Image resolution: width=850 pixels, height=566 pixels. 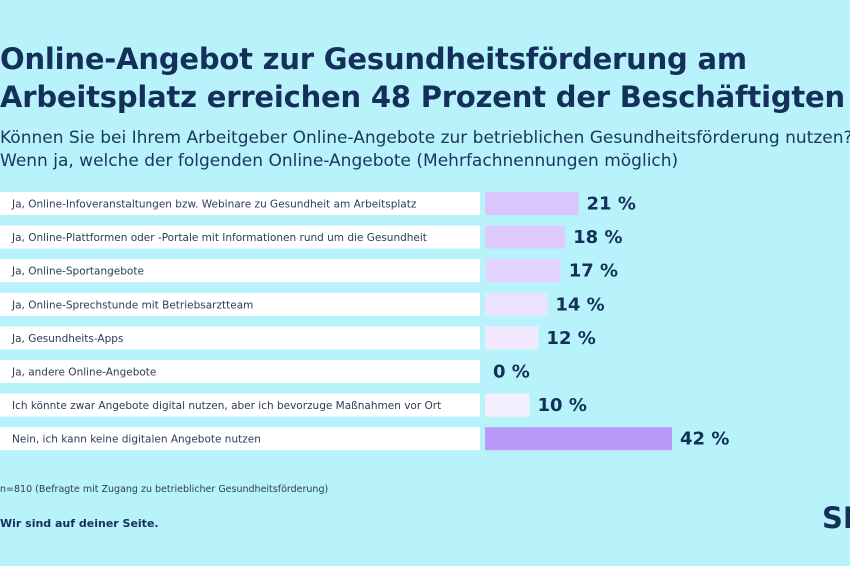 I want to click on category-label: Ja, andere Online-Angebote, so click(x=83, y=373).